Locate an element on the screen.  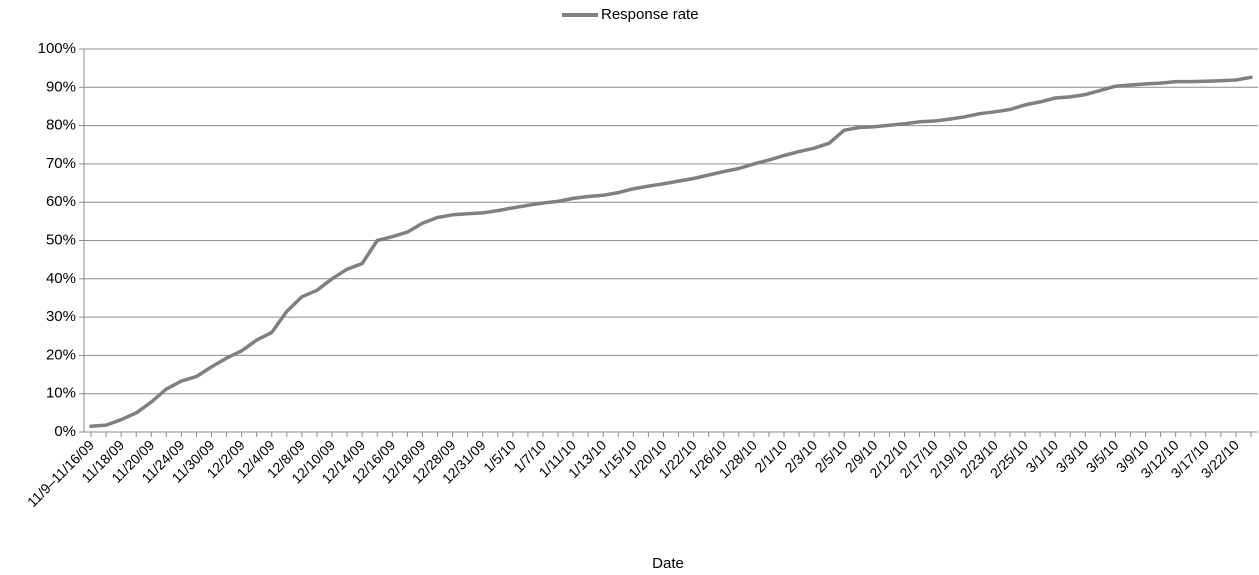
x-tick-label: 3/5/10 is located at coordinates (1102, 456).